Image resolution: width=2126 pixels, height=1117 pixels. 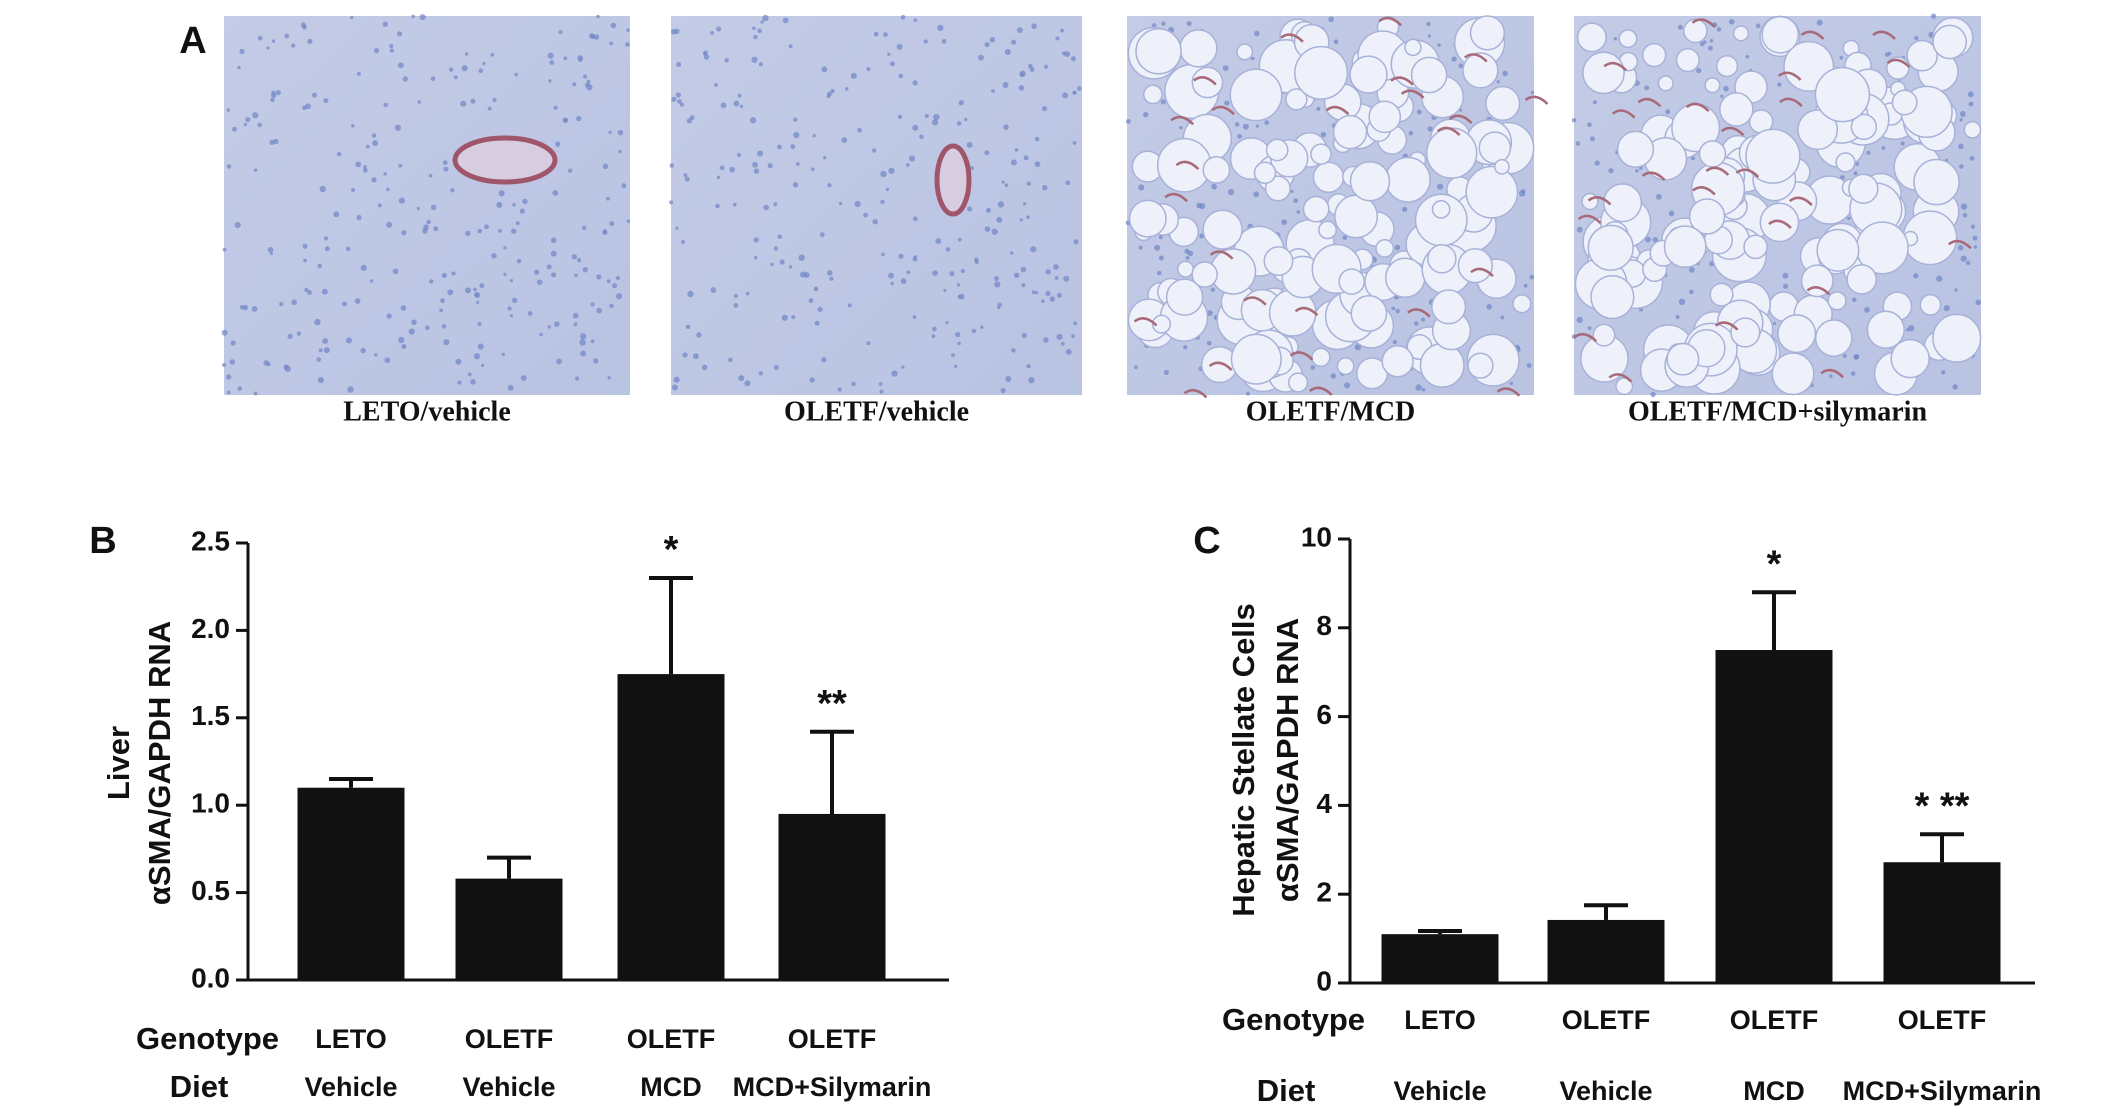 What do you see at coordinates (159, 763) in the screenshot?
I see `y-axis-label: αSMA/GAPDH RNA` at bounding box center [159, 763].